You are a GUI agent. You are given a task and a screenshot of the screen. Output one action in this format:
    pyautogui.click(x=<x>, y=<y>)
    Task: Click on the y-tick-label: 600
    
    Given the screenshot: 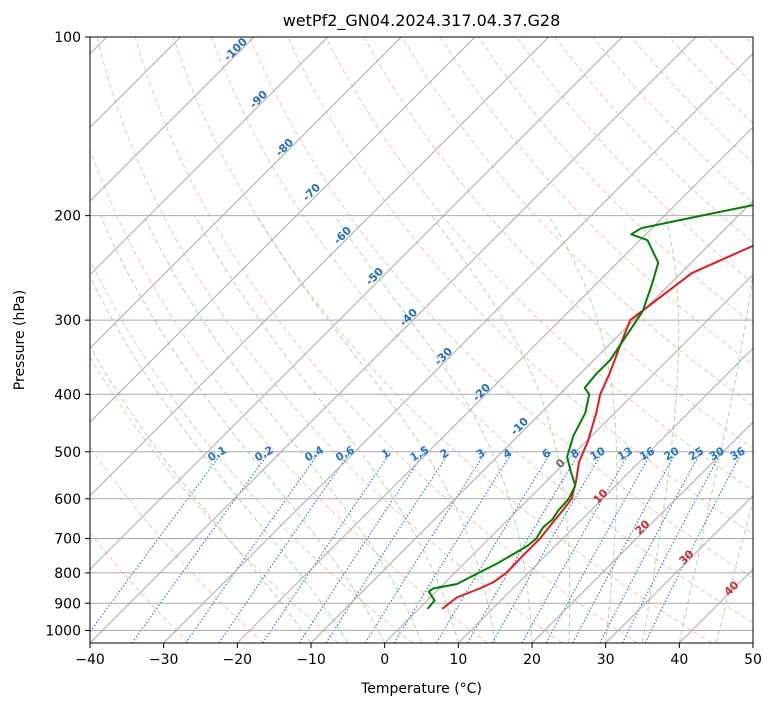 What is the action you would take?
    pyautogui.click(x=67, y=500)
    